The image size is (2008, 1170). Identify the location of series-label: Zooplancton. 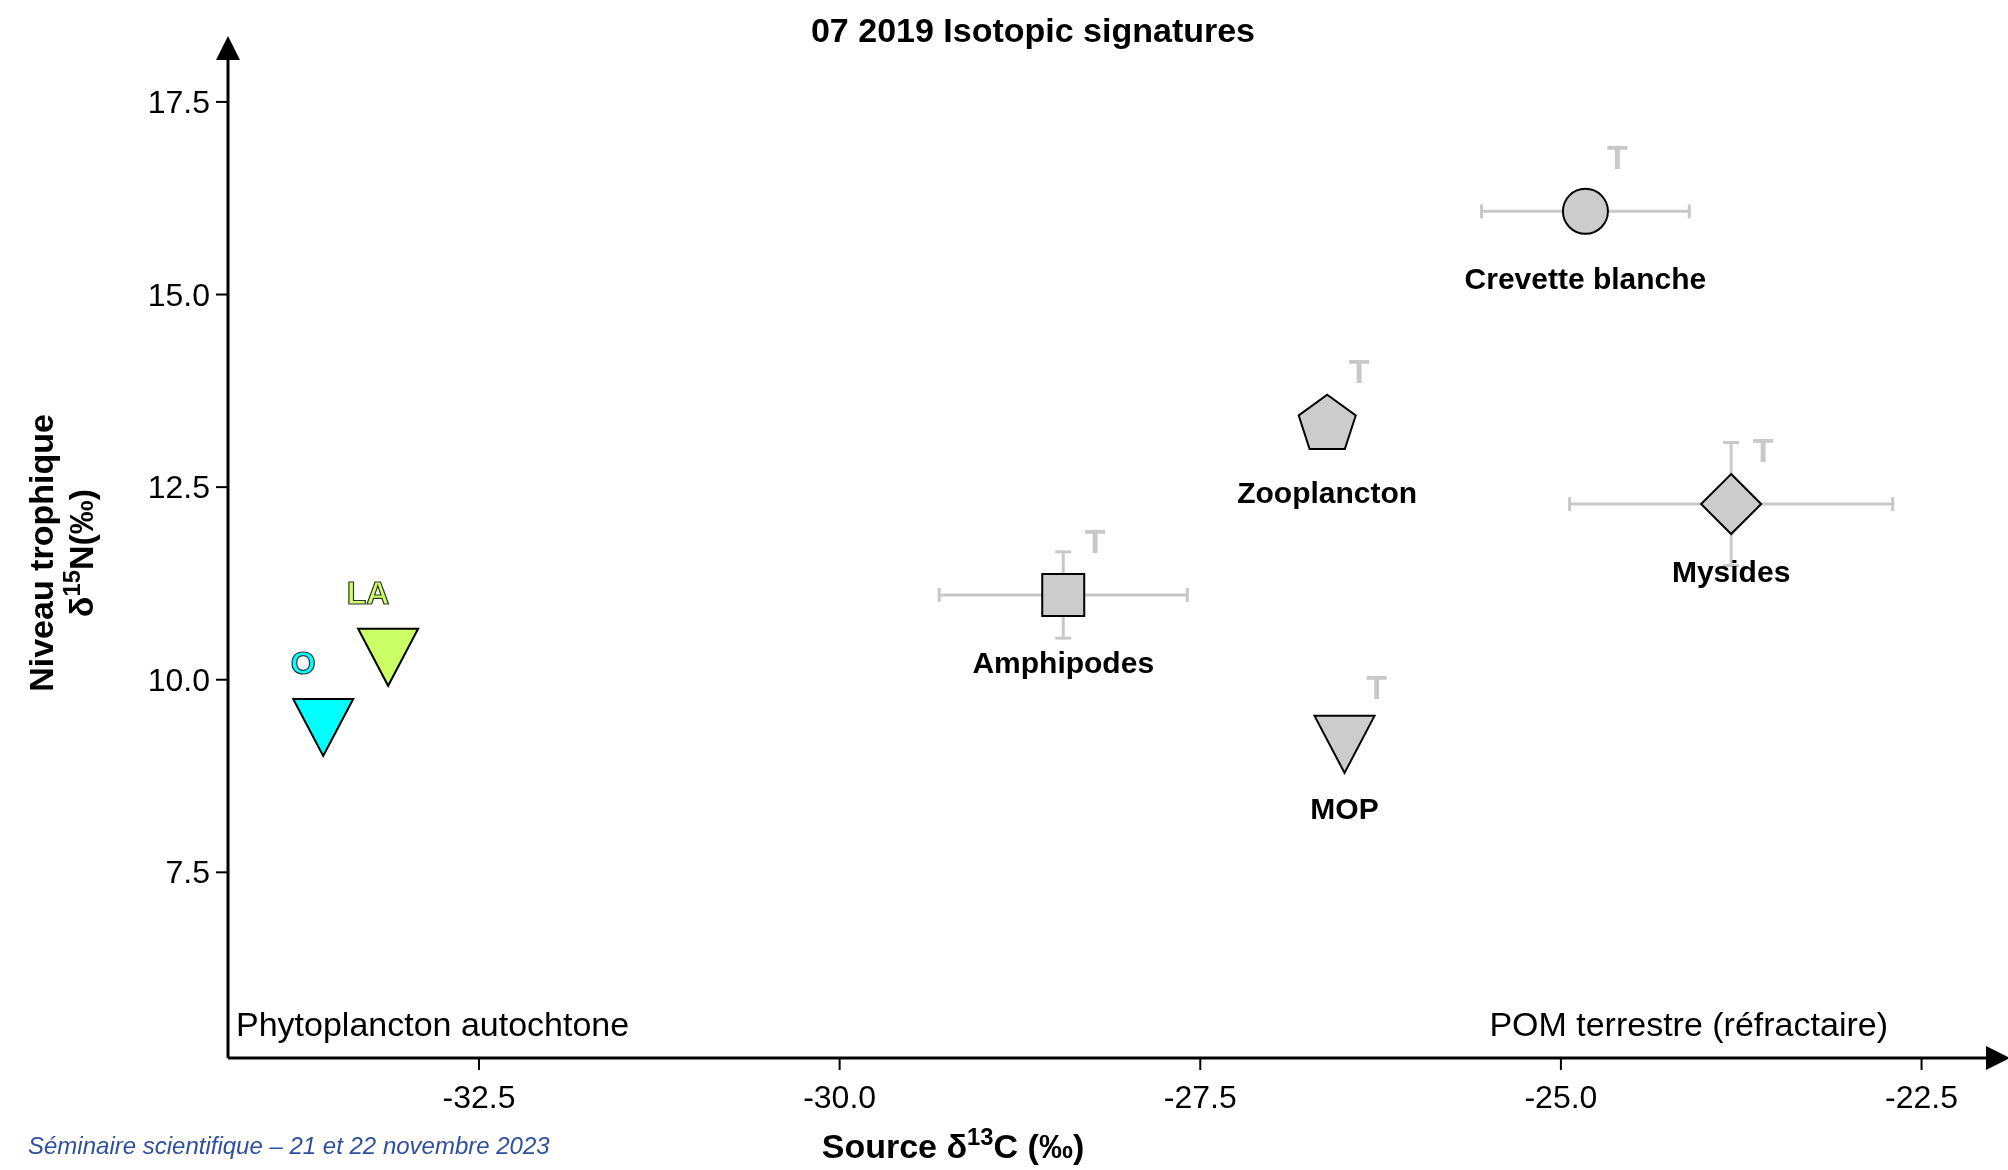
(1327, 492).